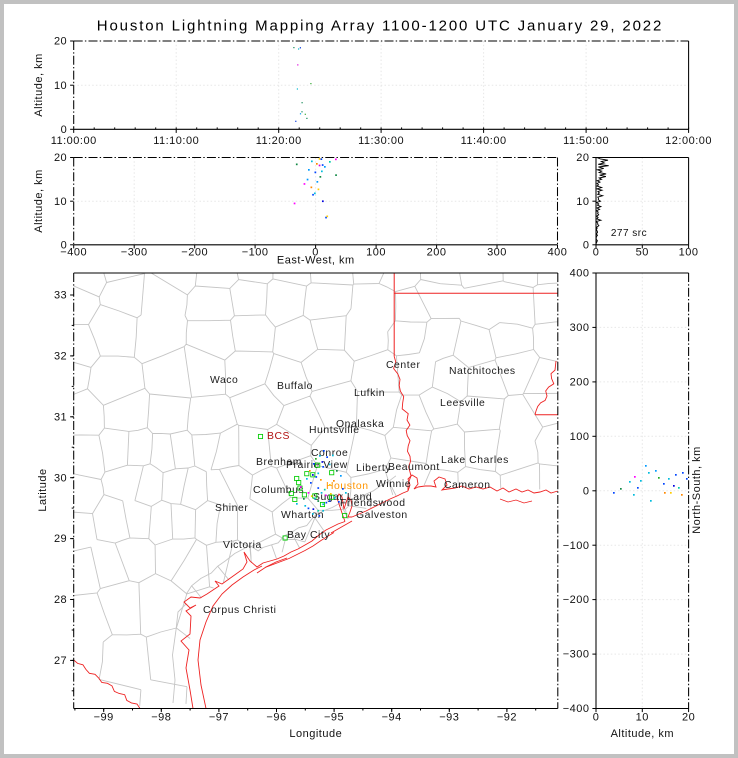  Describe the element at coordinates (161, 718) in the screenshot. I see `svg-text: −98` at that location.